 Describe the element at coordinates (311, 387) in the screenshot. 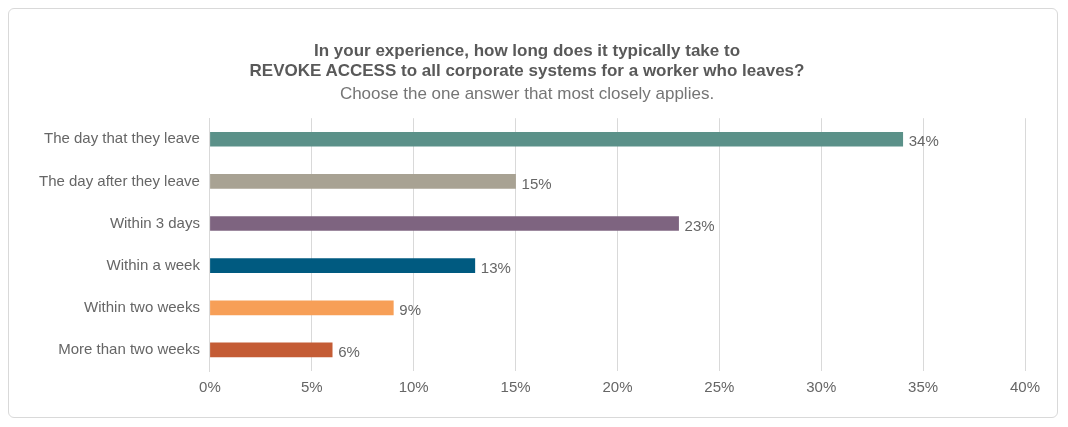

I see `x-tick-label: 5%` at that location.